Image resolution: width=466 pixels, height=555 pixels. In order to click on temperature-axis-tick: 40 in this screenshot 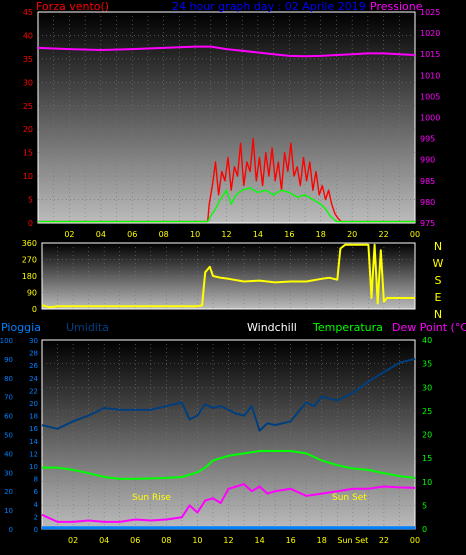, I will do `click(427, 340)`.